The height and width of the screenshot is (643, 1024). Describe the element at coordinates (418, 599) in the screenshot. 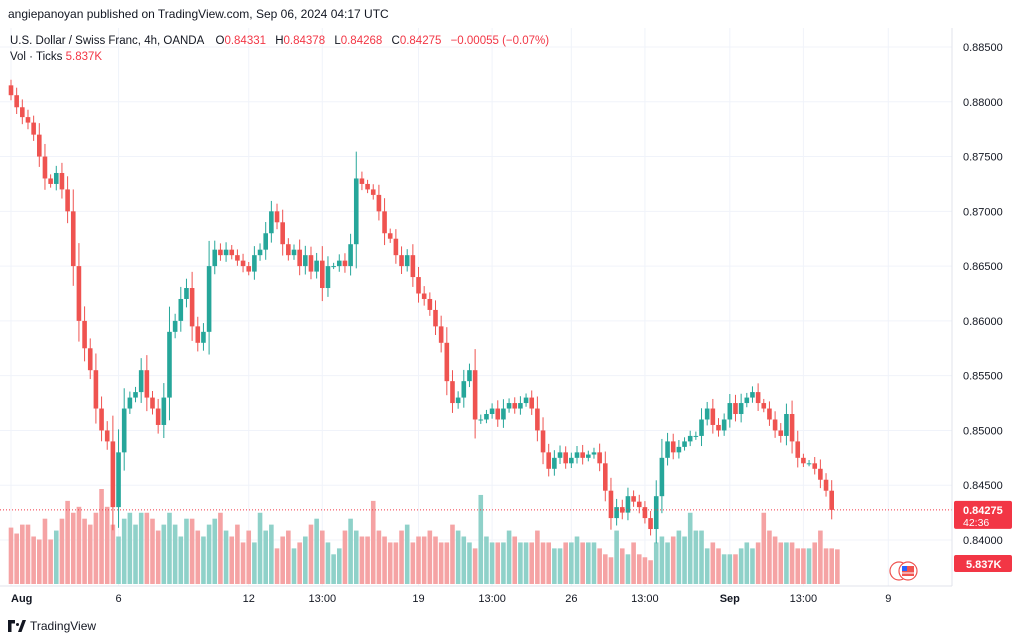

I see `time-tick-label: 19` at that location.